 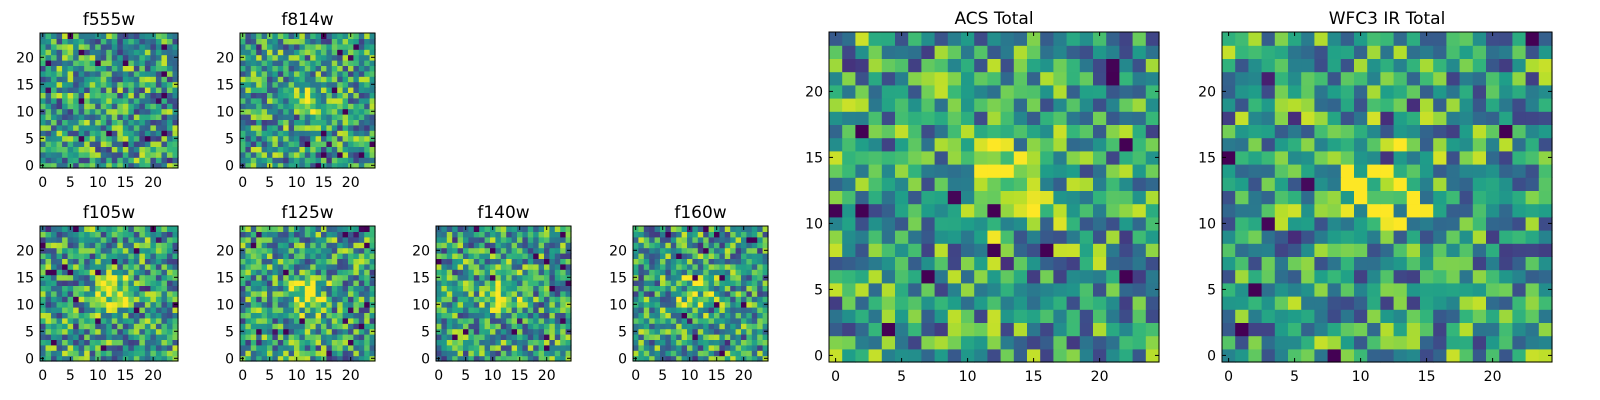 I want to click on x-tick-label: 10, so click(x=493, y=376).